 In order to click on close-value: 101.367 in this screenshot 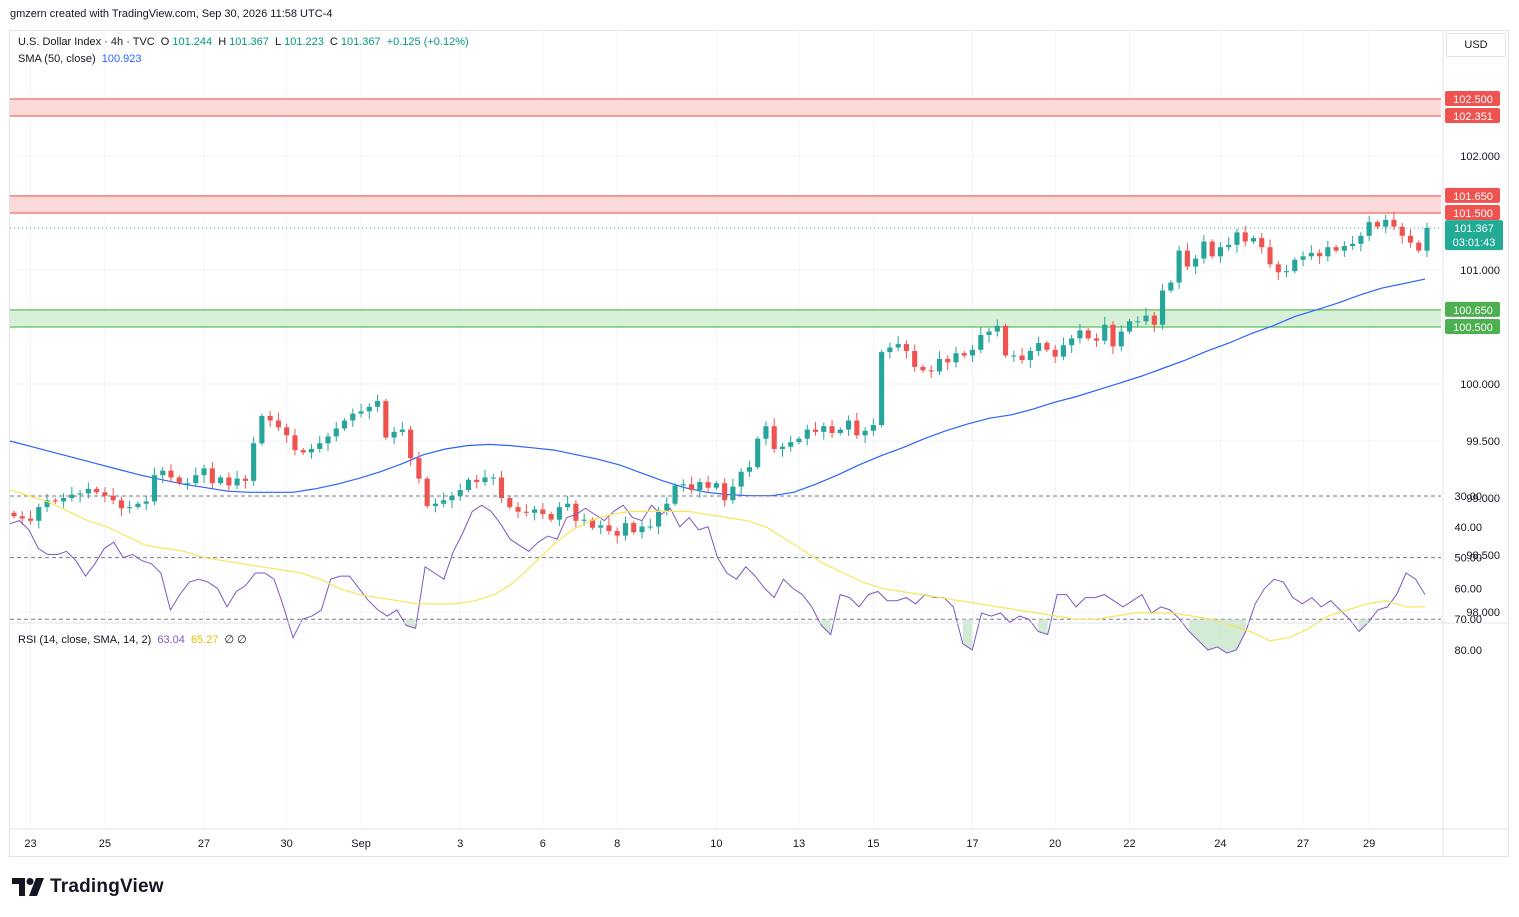, I will do `click(360, 42)`.